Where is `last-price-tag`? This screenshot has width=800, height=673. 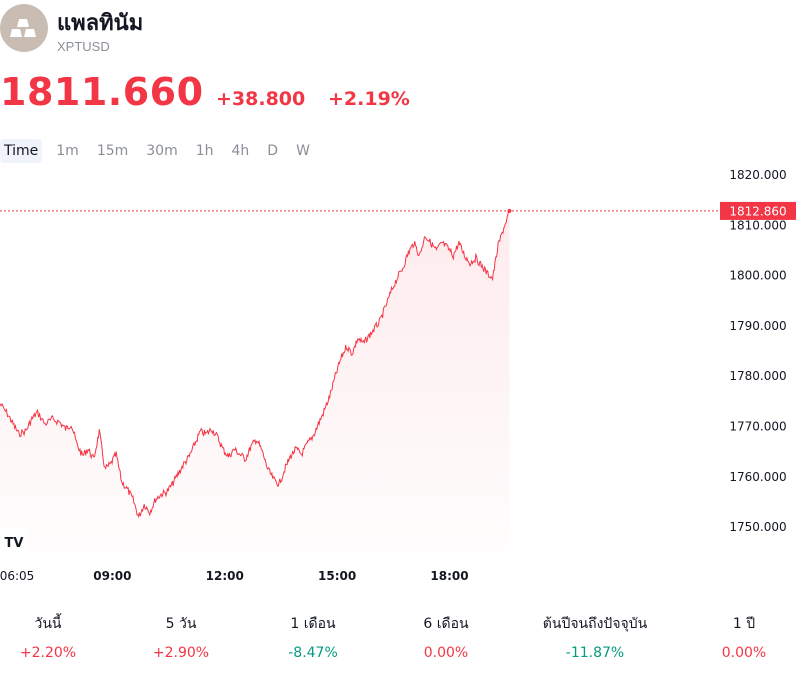 last-price-tag is located at coordinates (758, 210).